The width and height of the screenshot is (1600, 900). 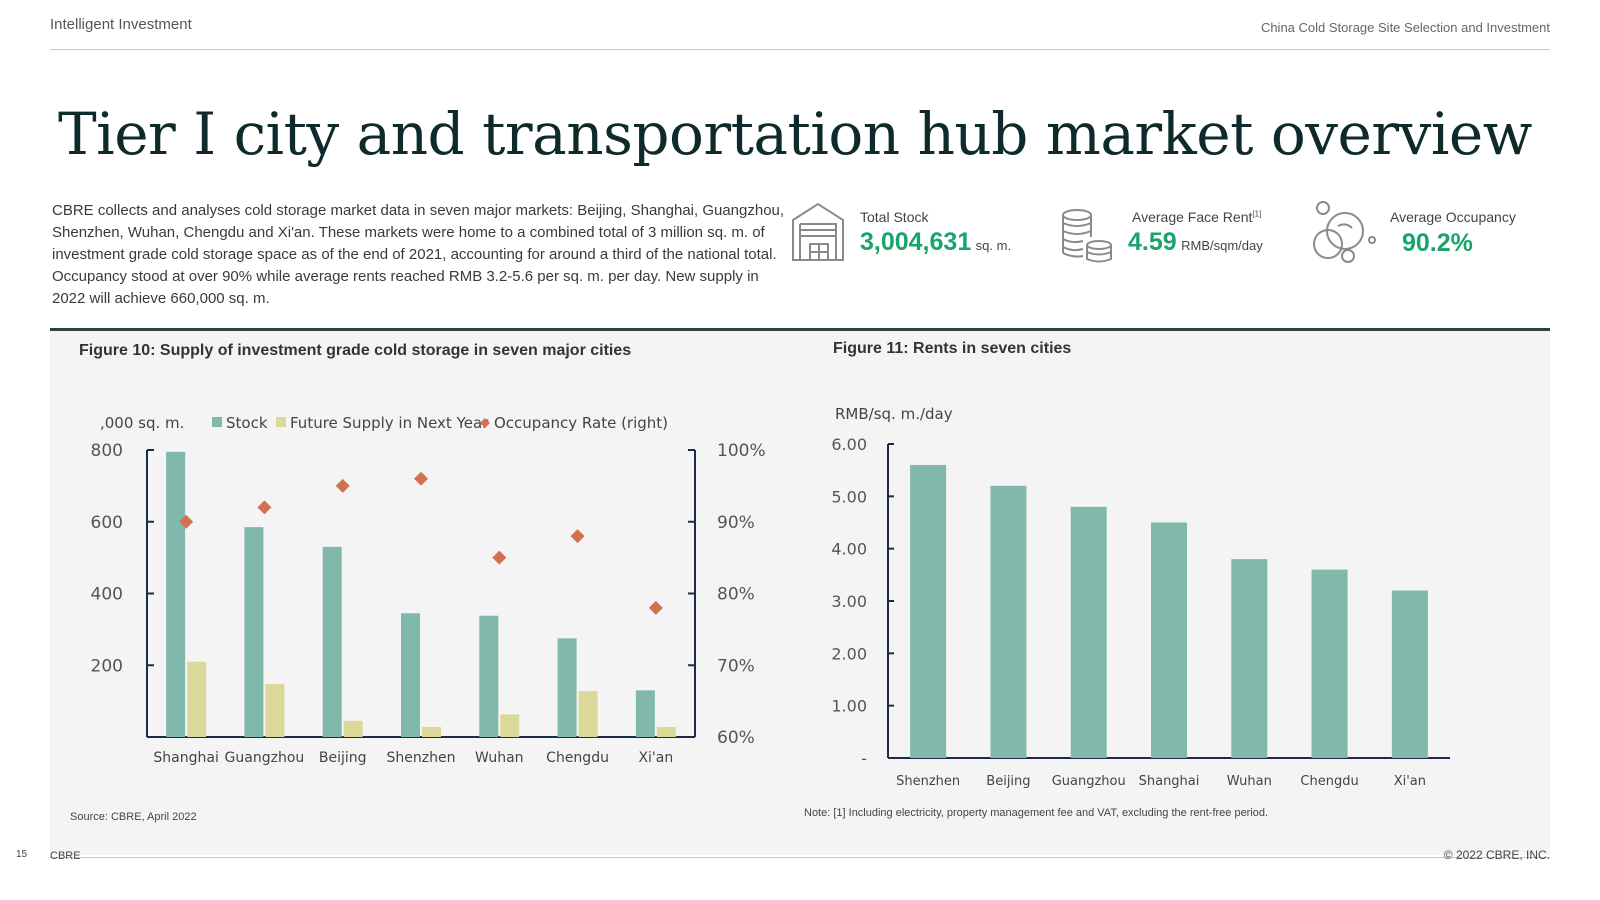 I want to click on kpi-occupancy-label: Average Occupancy, so click(x=1453, y=217).